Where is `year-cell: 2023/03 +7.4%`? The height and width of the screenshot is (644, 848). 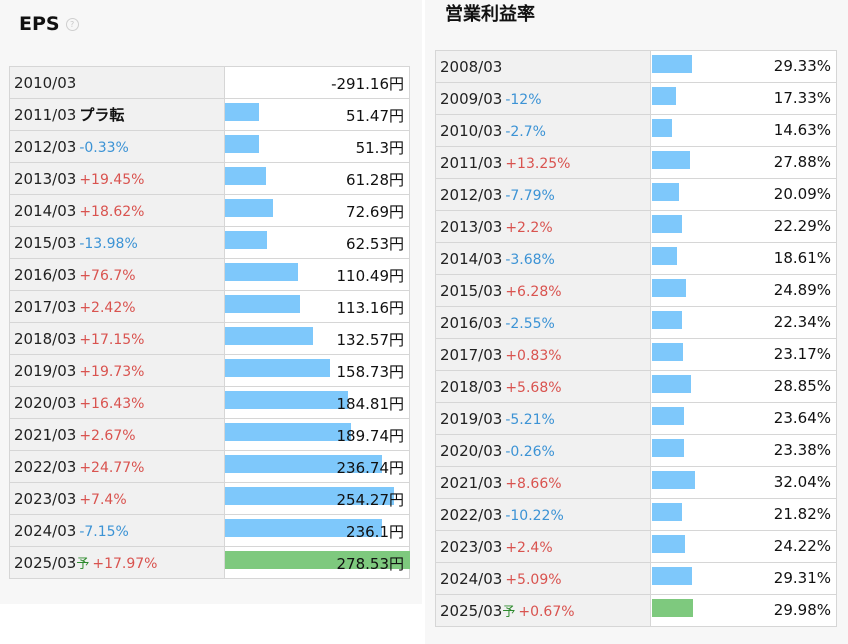
year-cell: 2023/03 +7.4% is located at coordinates (117, 498).